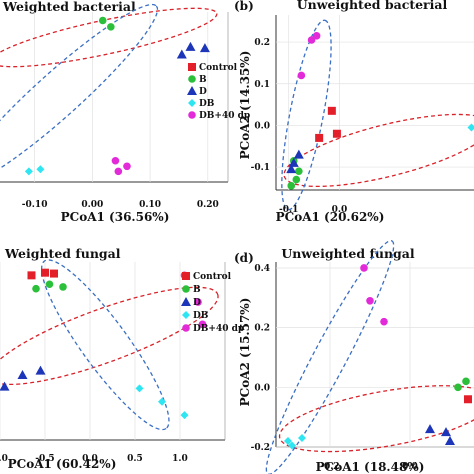 This screenshot has height=474, width=474. What do you see at coordinates (150, 205) in the screenshot?
I see `x-tick-label: 0.10` at bounding box center [150, 205].